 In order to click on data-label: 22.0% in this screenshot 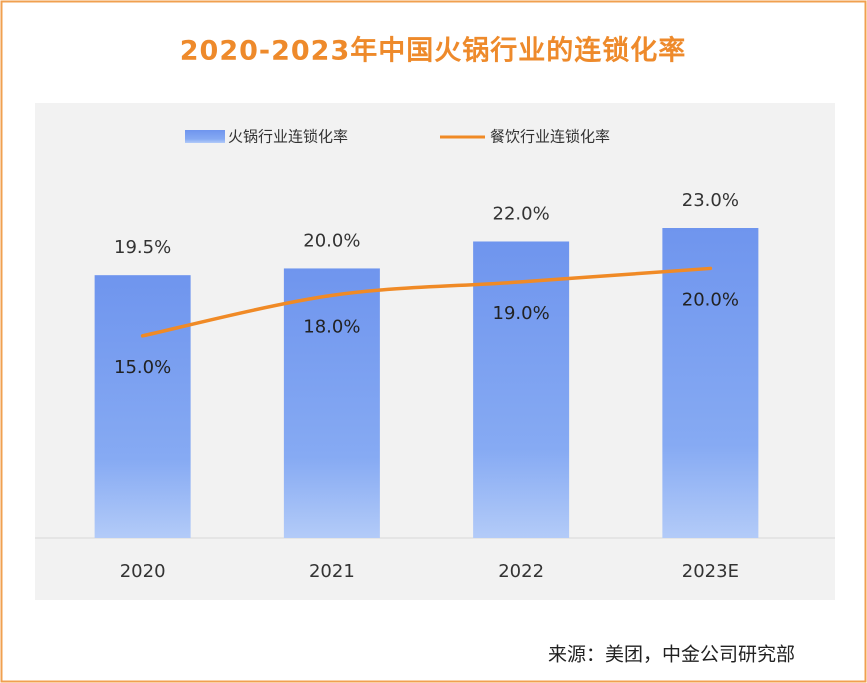, I will do `click(521, 213)`.